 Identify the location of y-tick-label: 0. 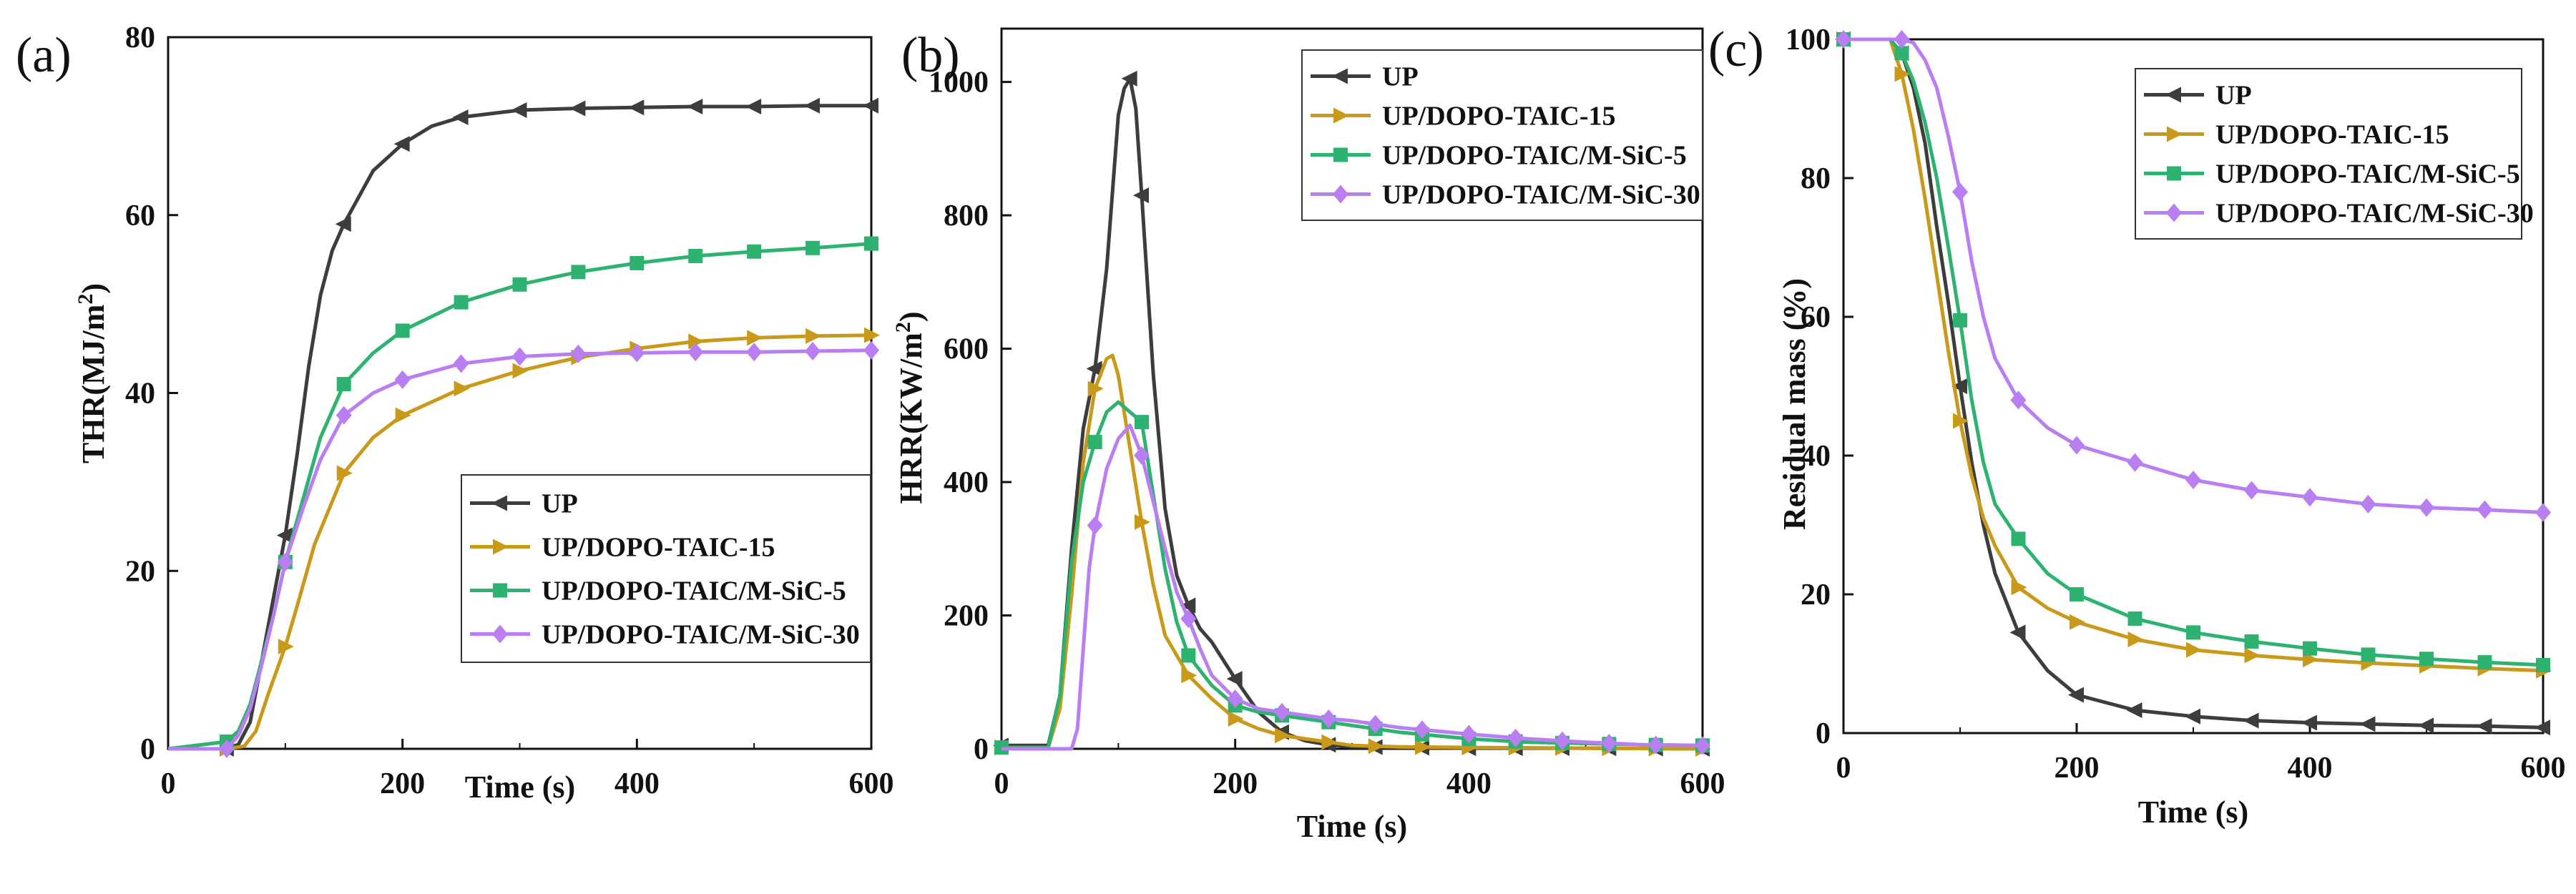
(1824, 733).